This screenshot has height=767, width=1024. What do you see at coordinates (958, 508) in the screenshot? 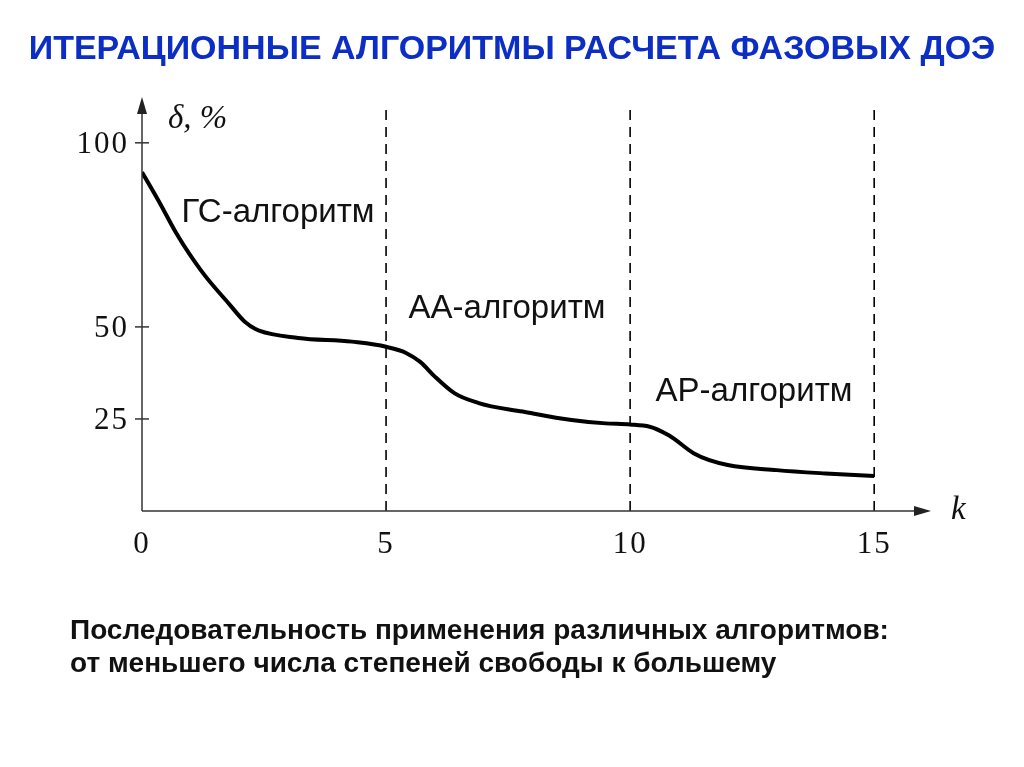
I see `x-axis-title: k` at bounding box center [958, 508].